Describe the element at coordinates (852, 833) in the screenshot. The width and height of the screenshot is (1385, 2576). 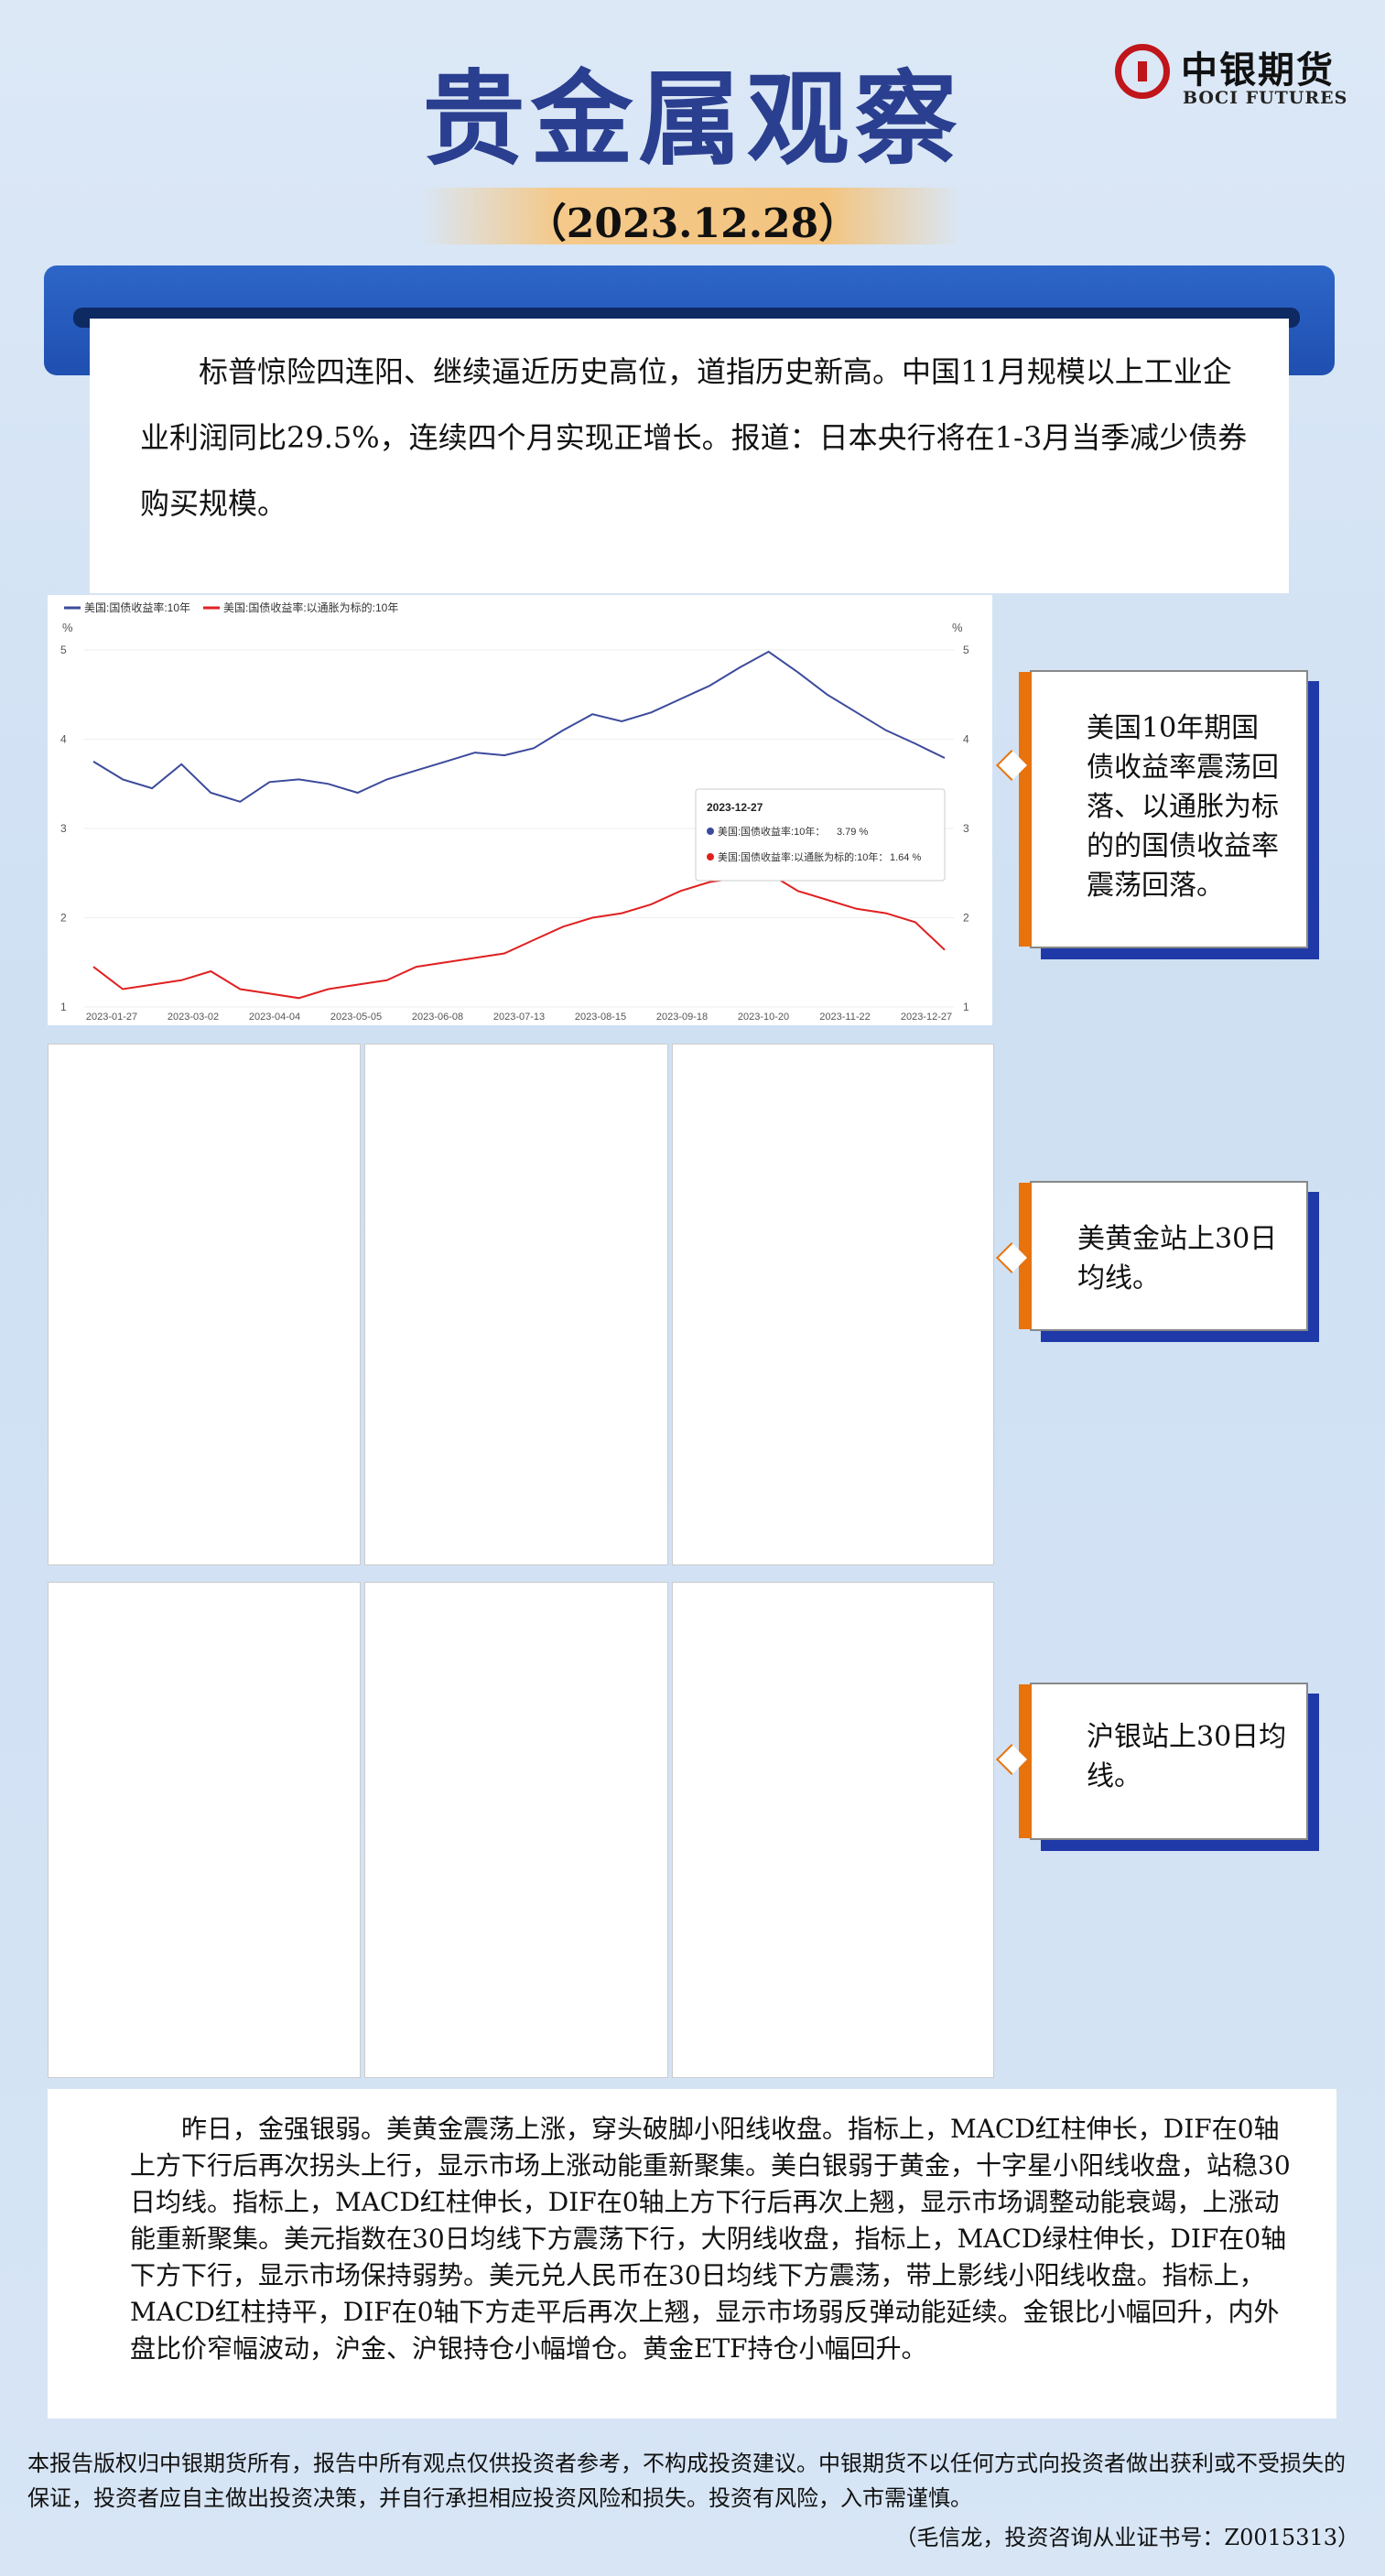
I see `tooltip-value-10y: 3.79 %` at that location.